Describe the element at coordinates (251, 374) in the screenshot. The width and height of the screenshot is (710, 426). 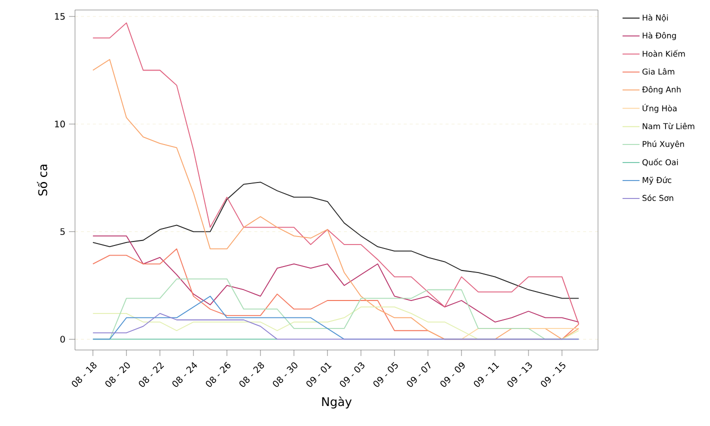
I see `x-tick-label: 08 - 28` at that location.